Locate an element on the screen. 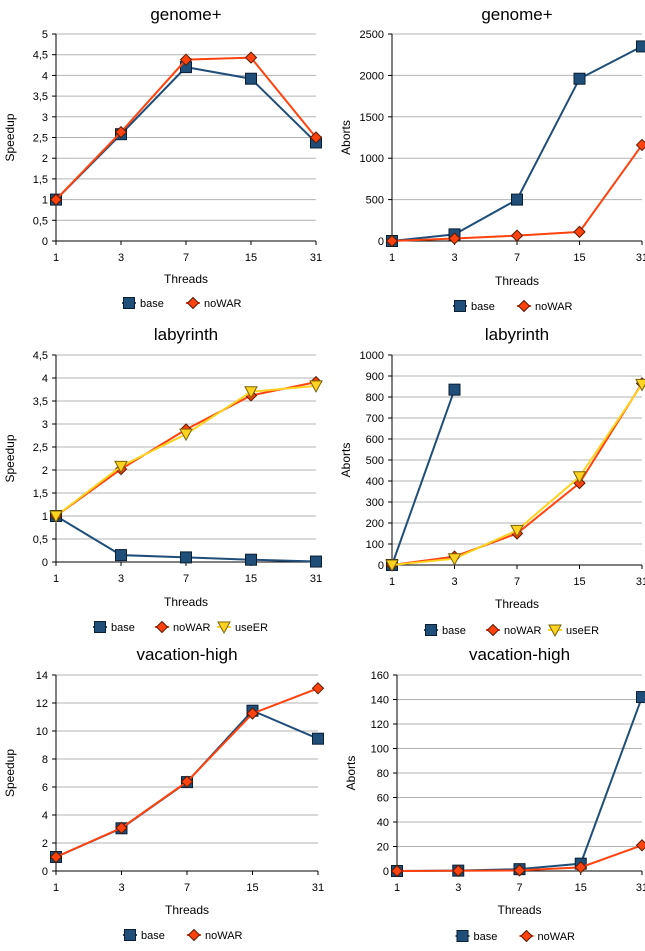 This screenshot has width=645, height=951. y-tick-label: 100 is located at coordinates (380, 750).